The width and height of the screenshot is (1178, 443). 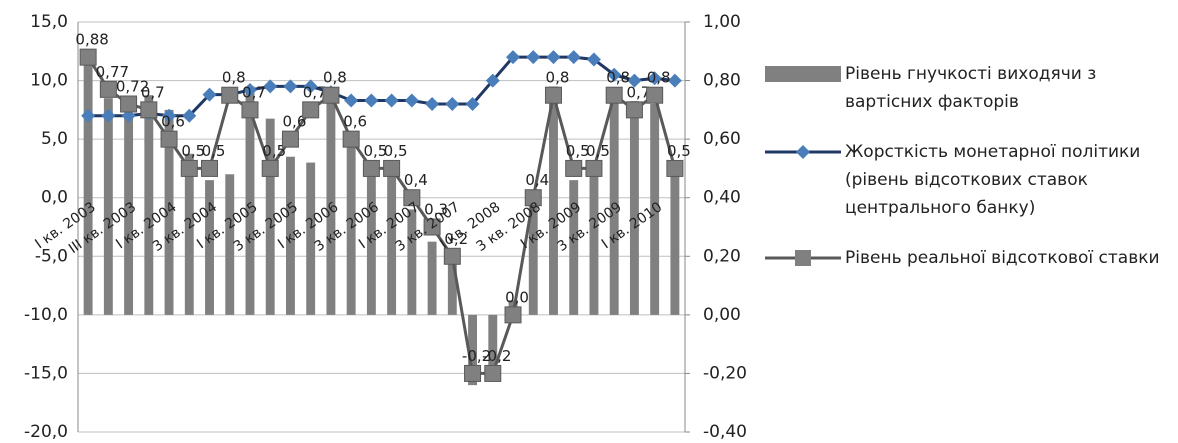 I want to click on data-label: 0,2, so click(x=456, y=239).